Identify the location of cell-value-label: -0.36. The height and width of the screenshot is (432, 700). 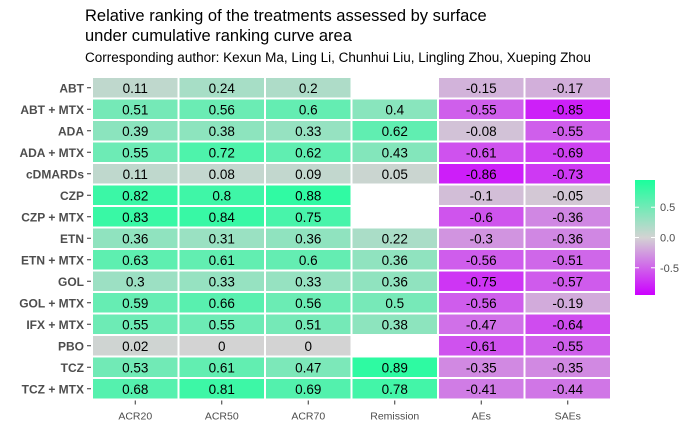
(567, 217).